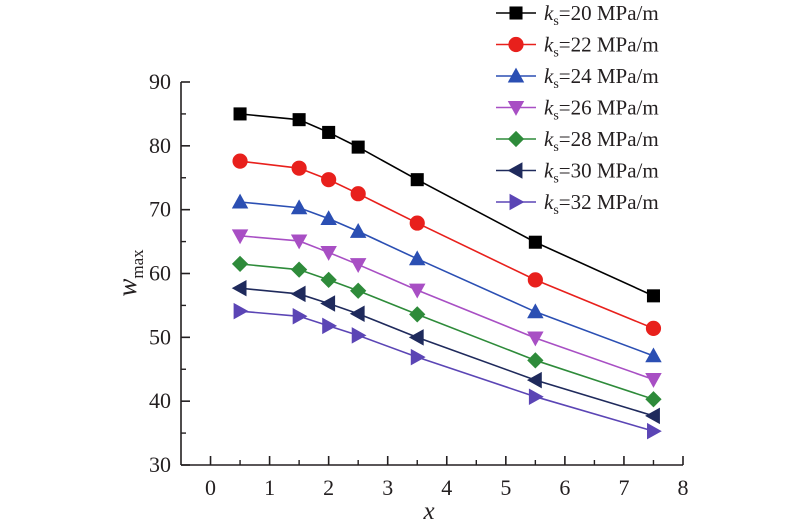 Image resolution: width=800 pixels, height=527 pixels. I want to click on y-axis-title: wmax, so click(129, 273).